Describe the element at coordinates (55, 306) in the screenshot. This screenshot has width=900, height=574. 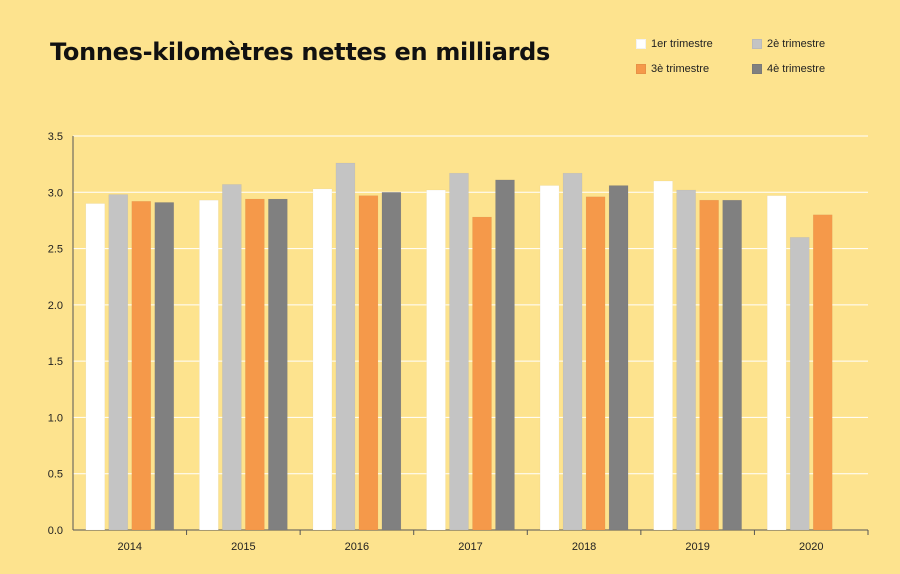
I see `y-tick-label: 2.0` at that location.